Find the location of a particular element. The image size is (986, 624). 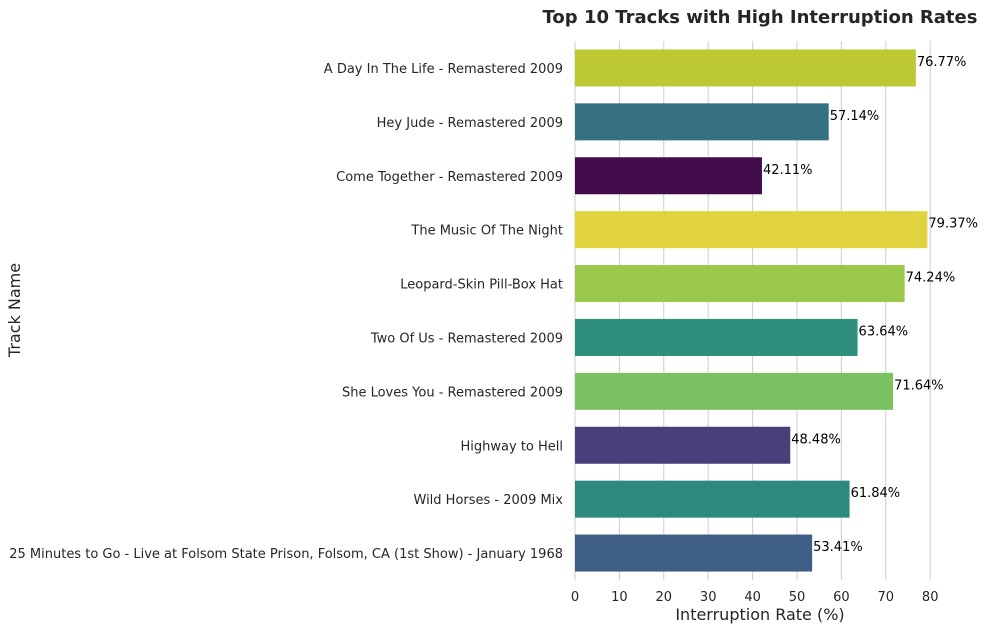

x-tick-label: 60 is located at coordinates (841, 597).